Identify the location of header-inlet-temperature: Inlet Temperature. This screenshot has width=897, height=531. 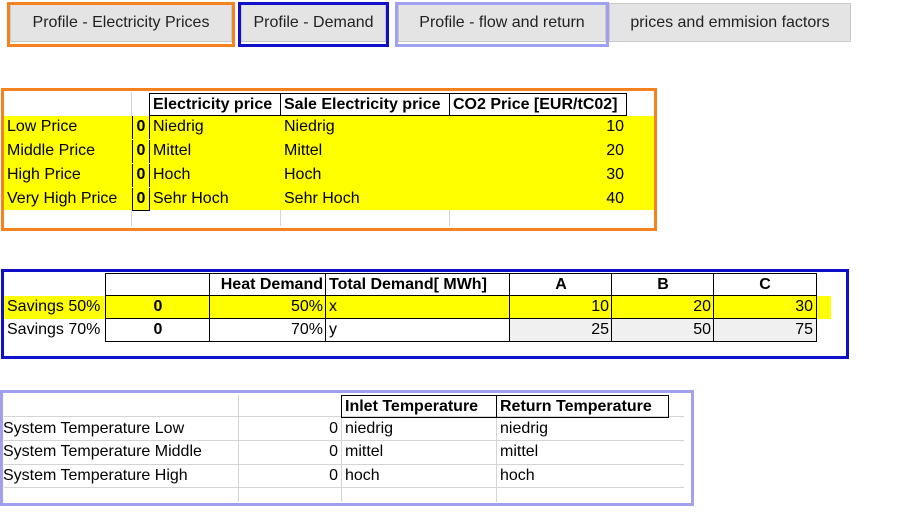
(419, 406).